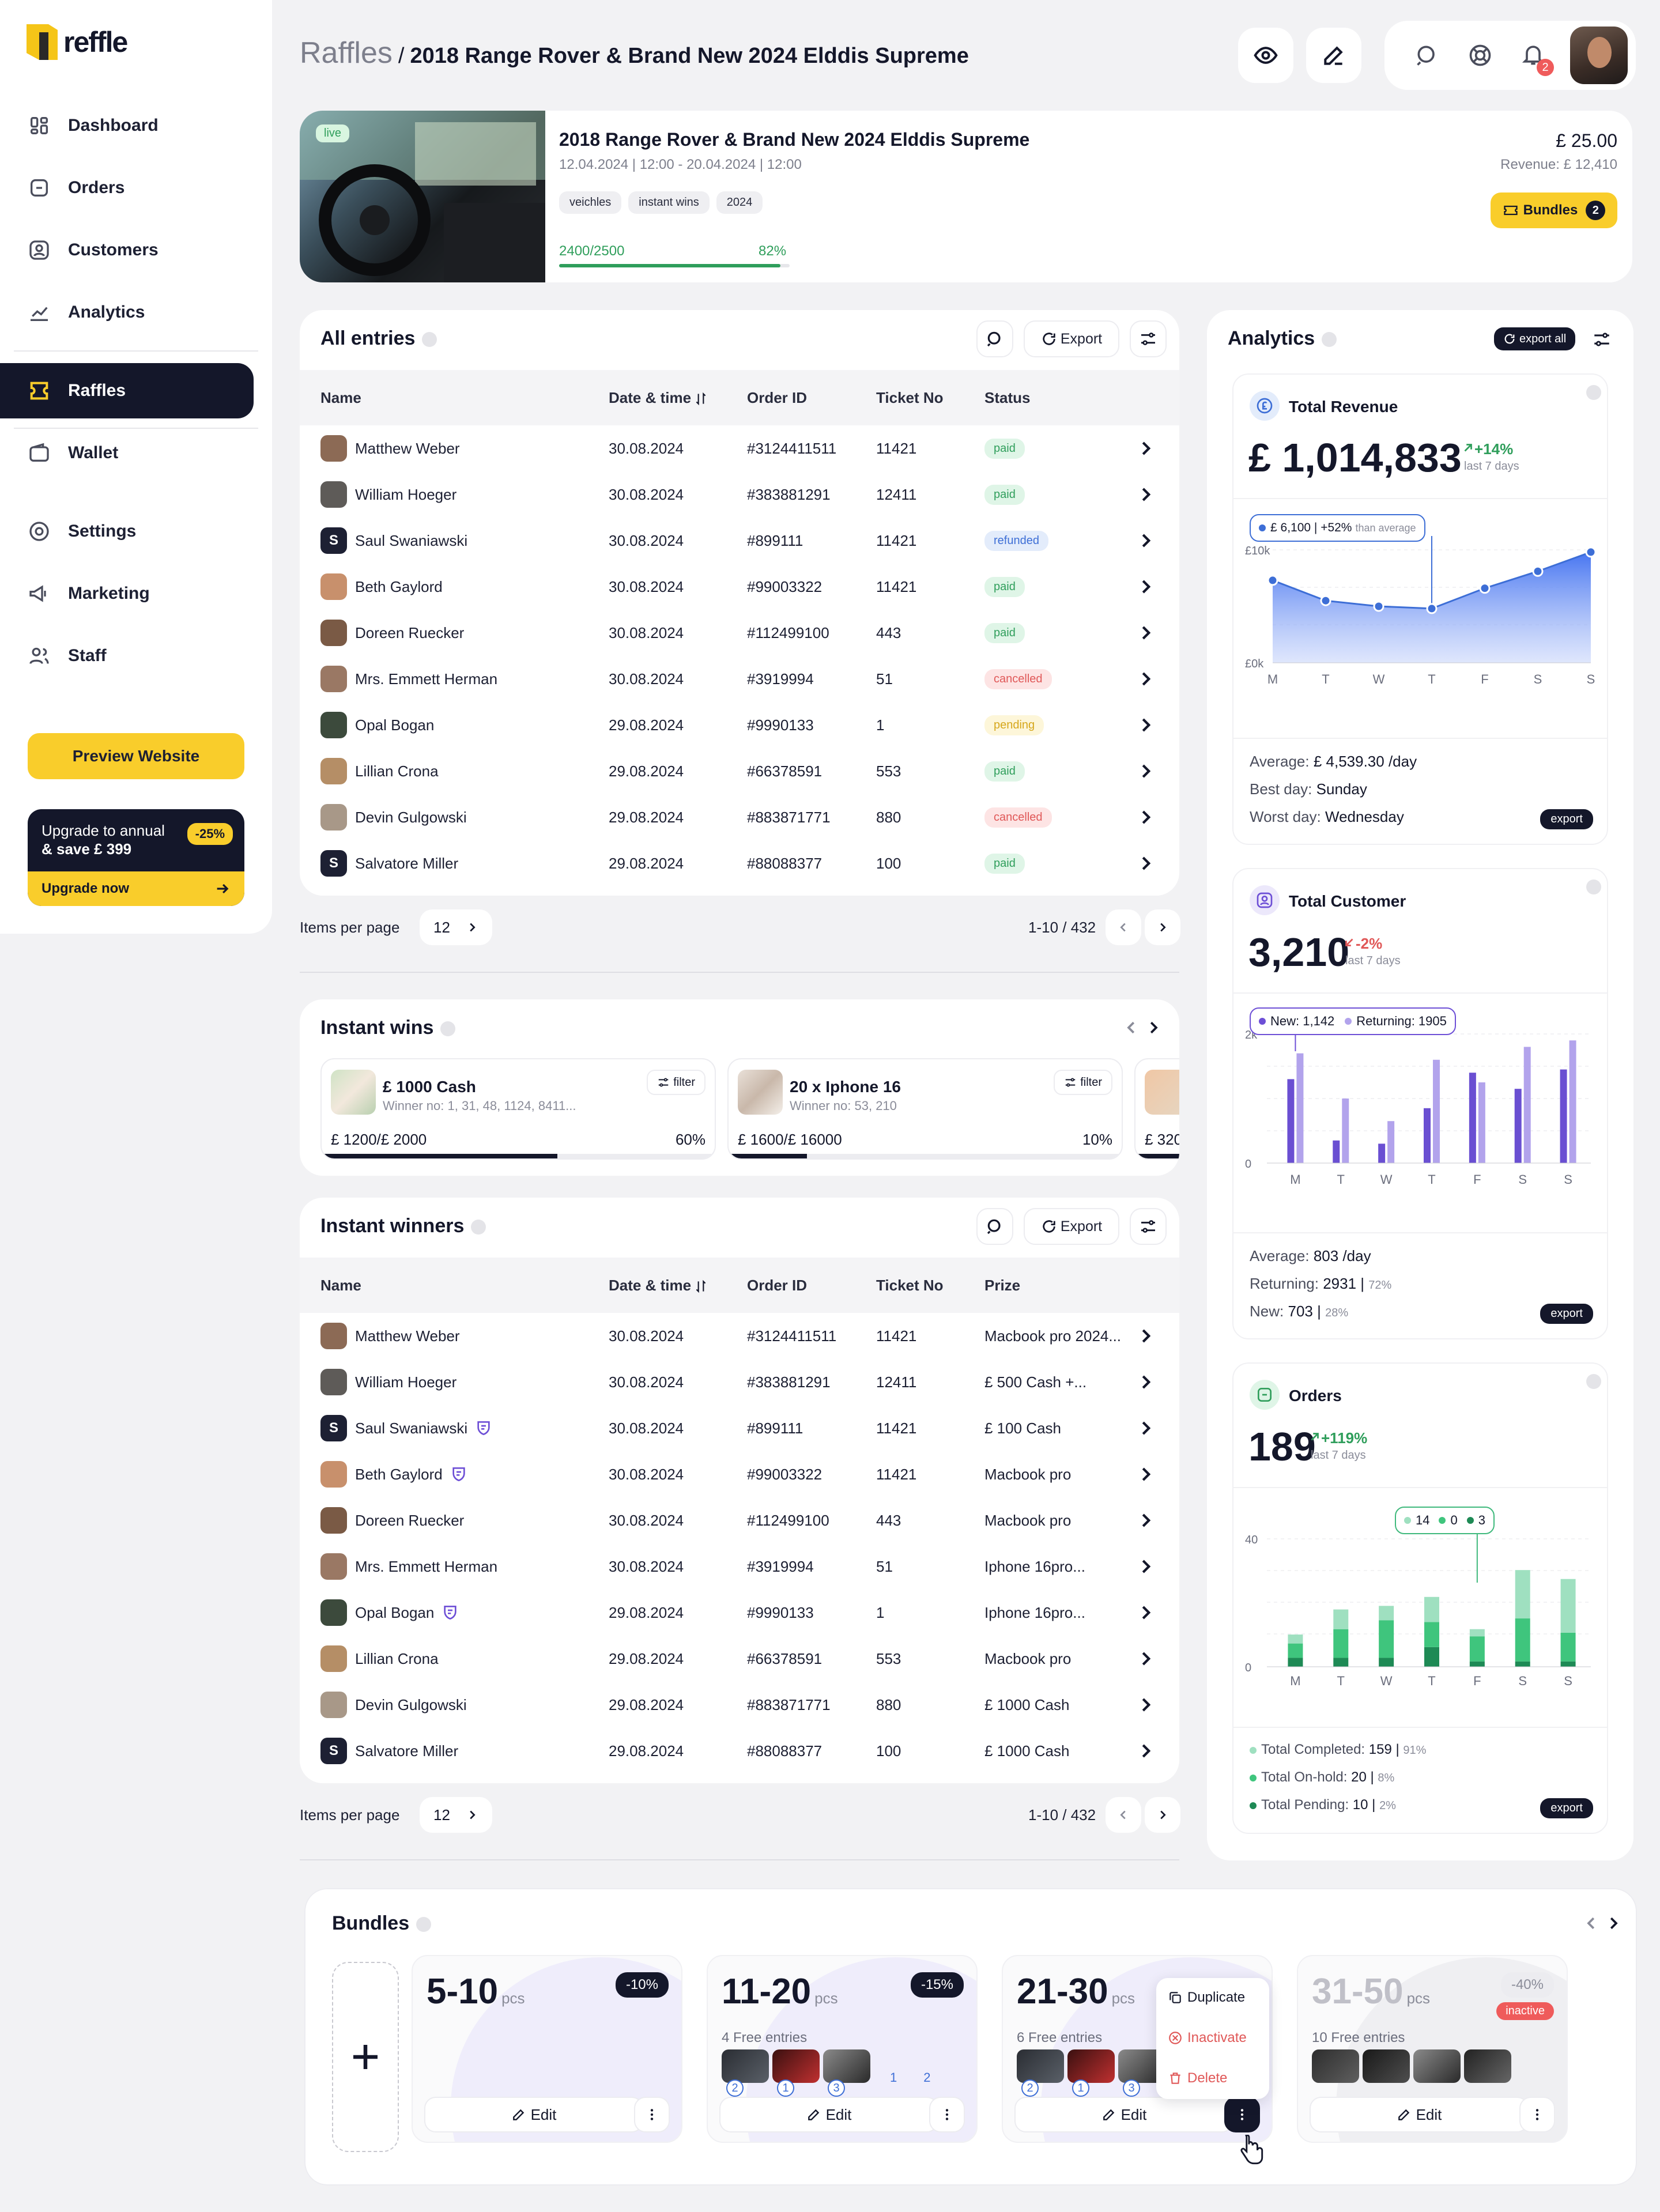 Image resolution: width=1660 pixels, height=2212 pixels. I want to click on orders-export-button: export, so click(1566, 1808).